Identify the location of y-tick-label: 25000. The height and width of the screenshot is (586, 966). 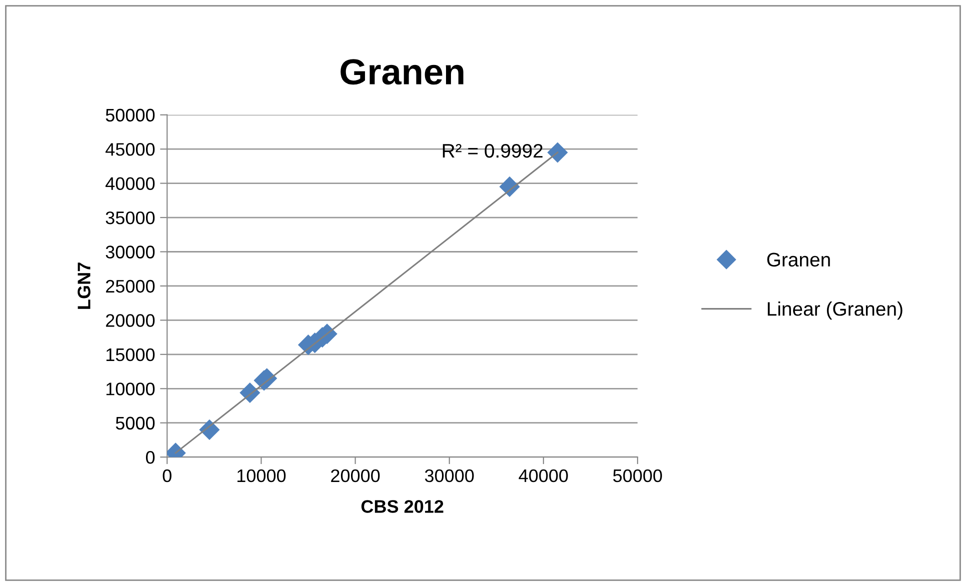
(130, 286).